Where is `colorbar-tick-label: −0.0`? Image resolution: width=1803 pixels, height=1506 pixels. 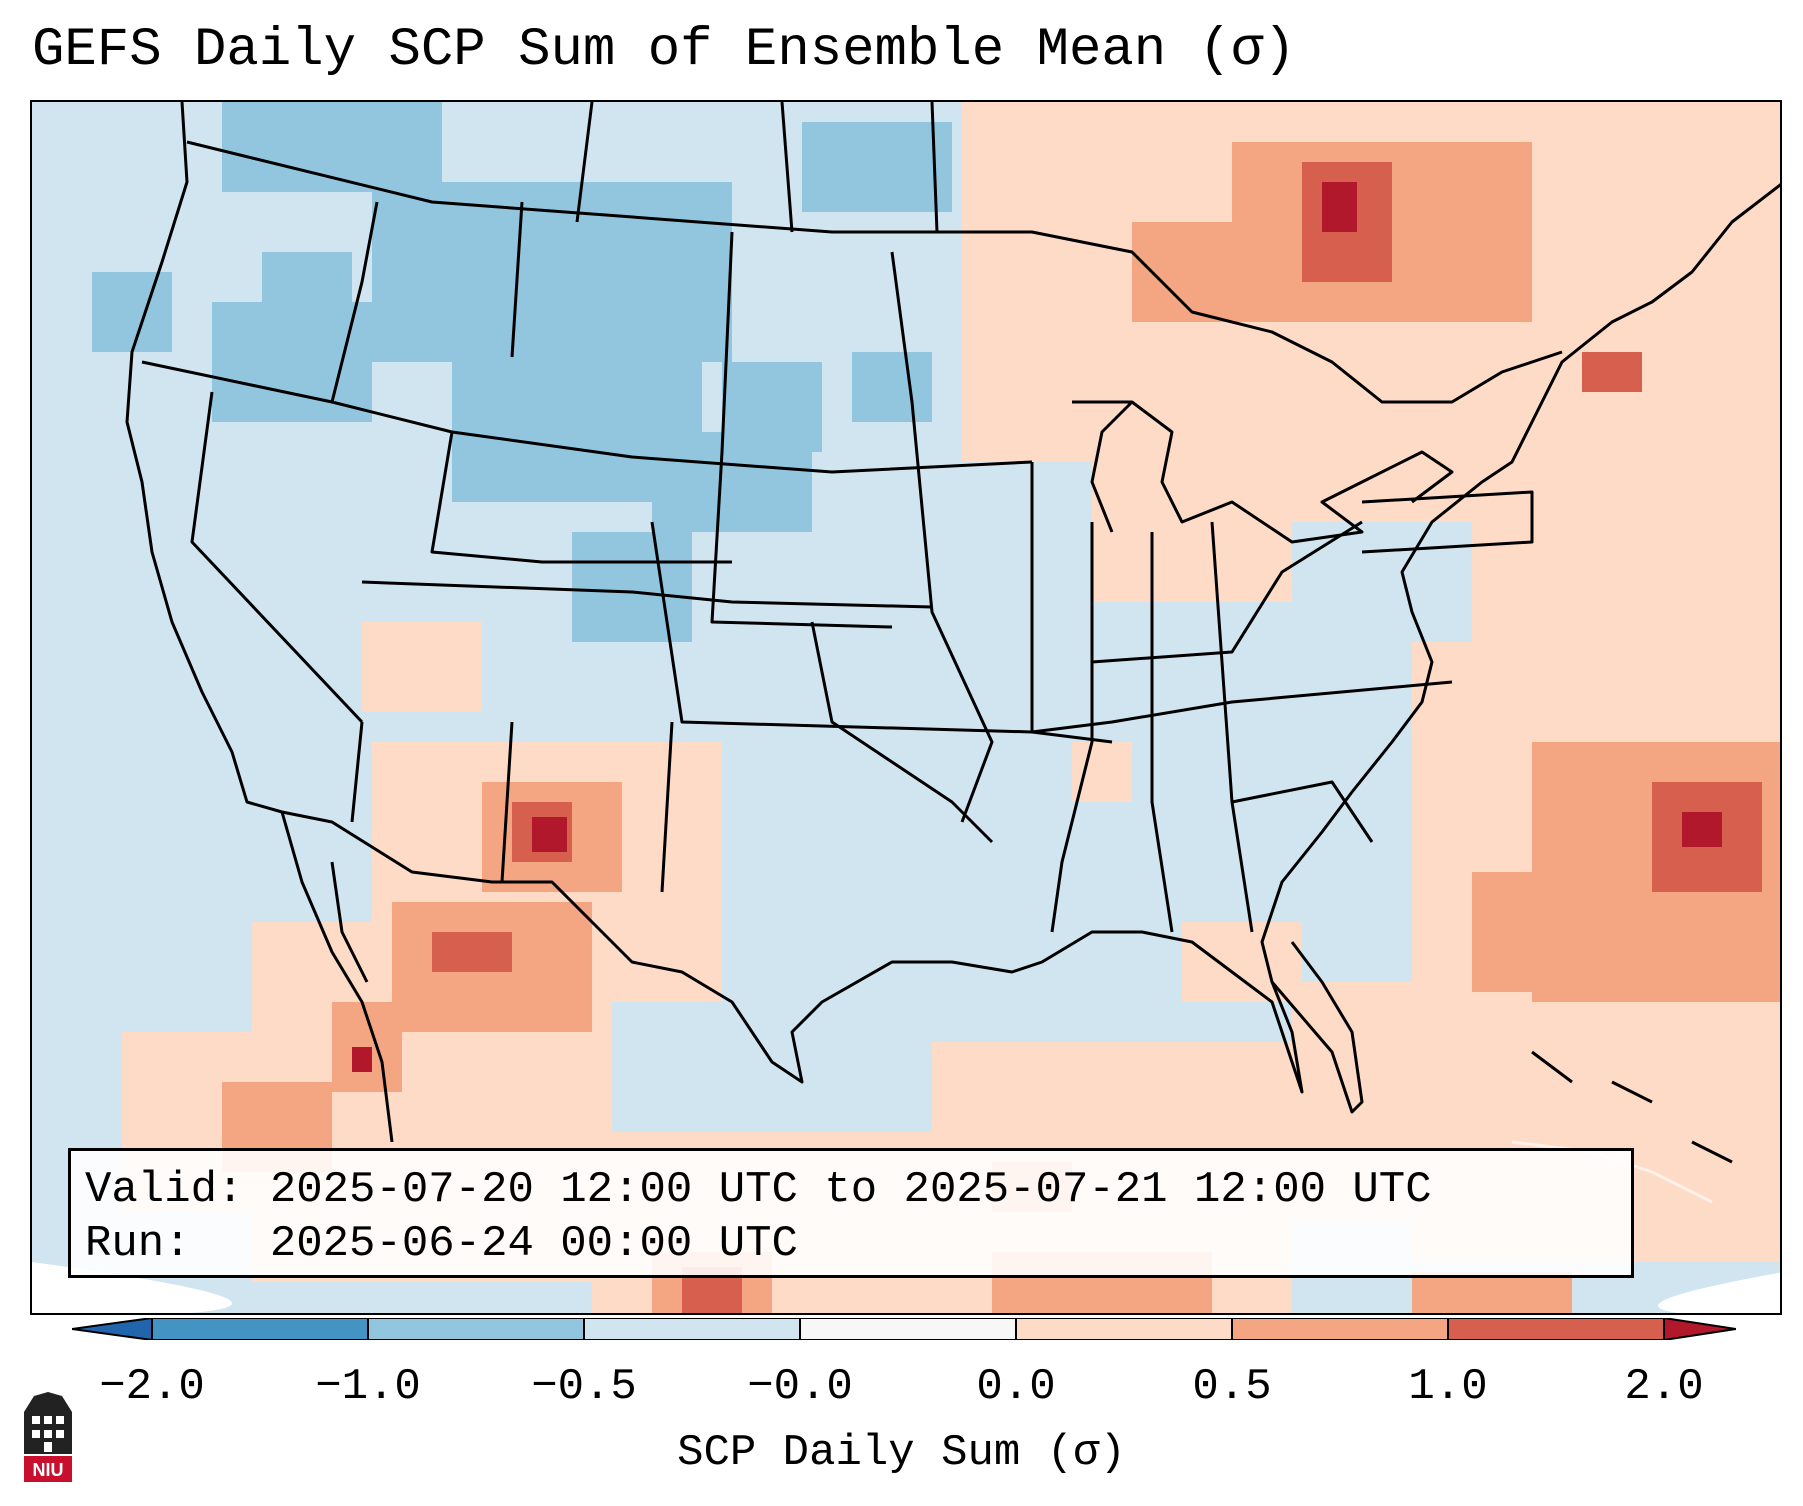 colorbar-tick-label: −0.0 is located at coordinates (800, 1387).